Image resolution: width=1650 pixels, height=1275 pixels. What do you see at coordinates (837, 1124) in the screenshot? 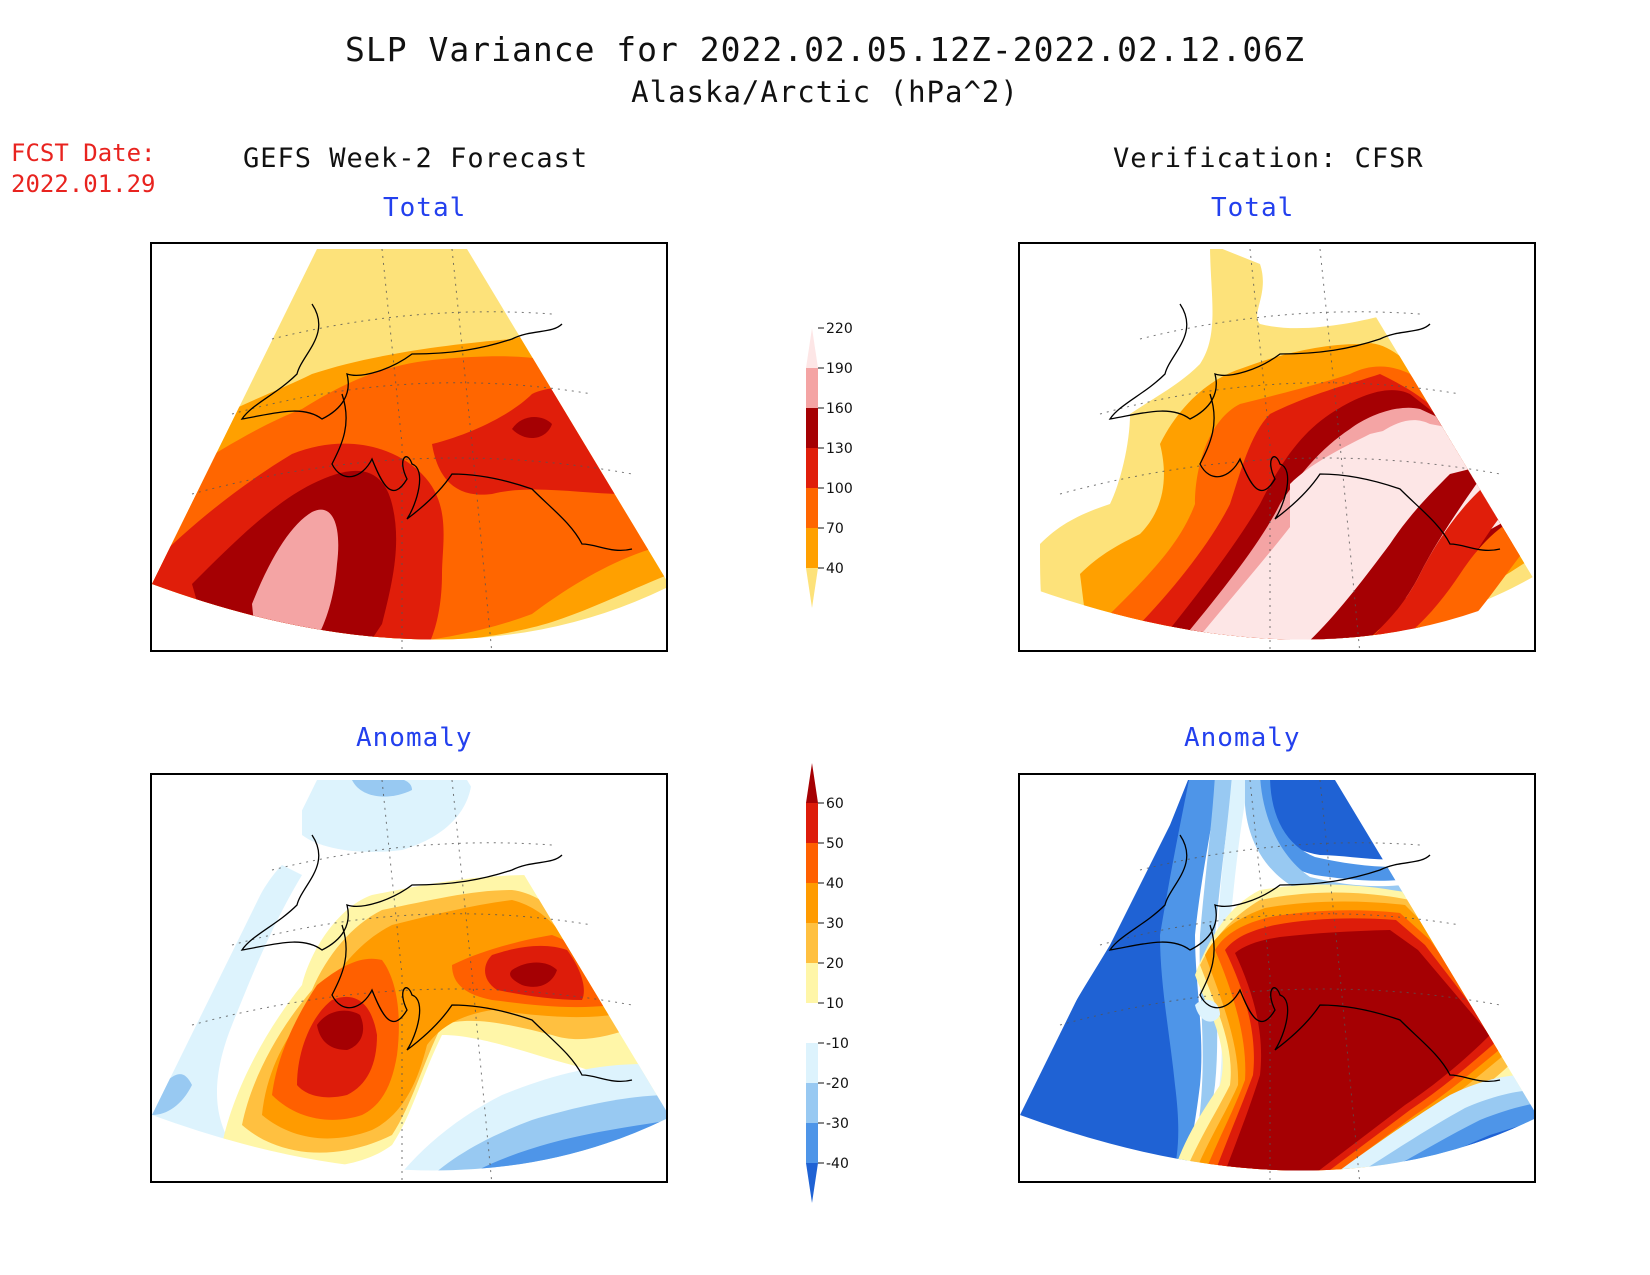
I see `colorbar-anomaly-tick-label-1: -30` at bounding box center [837, 1124].